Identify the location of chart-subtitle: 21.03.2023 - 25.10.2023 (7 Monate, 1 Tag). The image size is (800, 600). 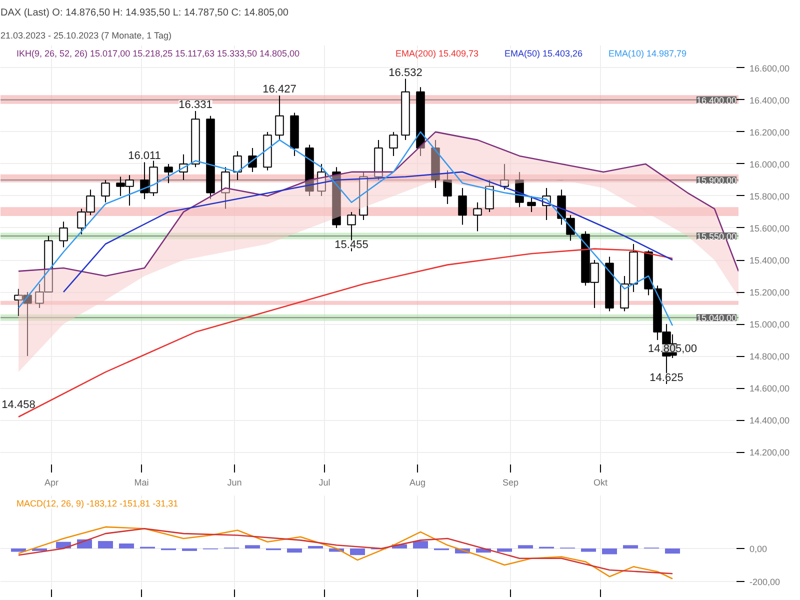
(86, 35).